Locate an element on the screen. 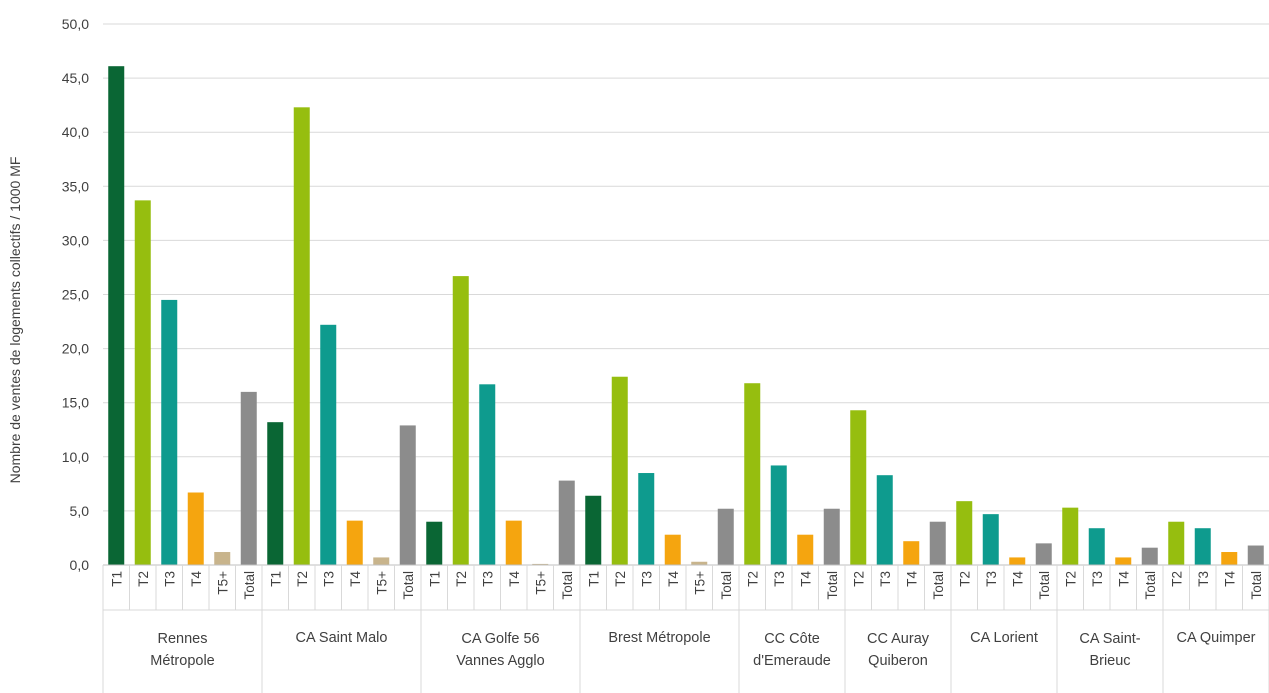 This screenshot has width=1269, height=693. y-tick-label: 25,0 is located at coordinates (75, 295).